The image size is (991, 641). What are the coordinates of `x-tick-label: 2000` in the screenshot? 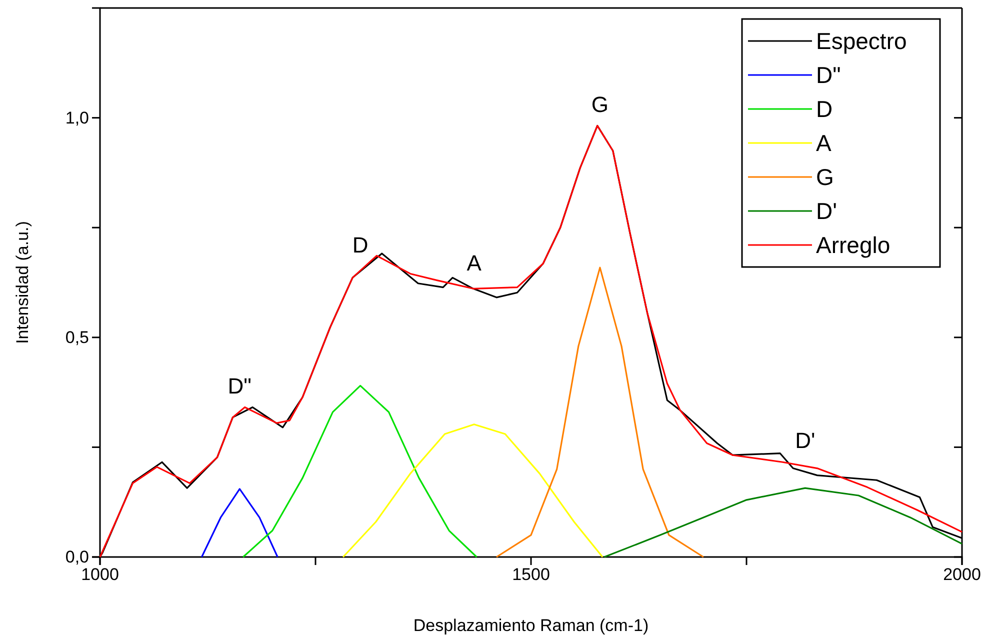 It's located at (962, 574).